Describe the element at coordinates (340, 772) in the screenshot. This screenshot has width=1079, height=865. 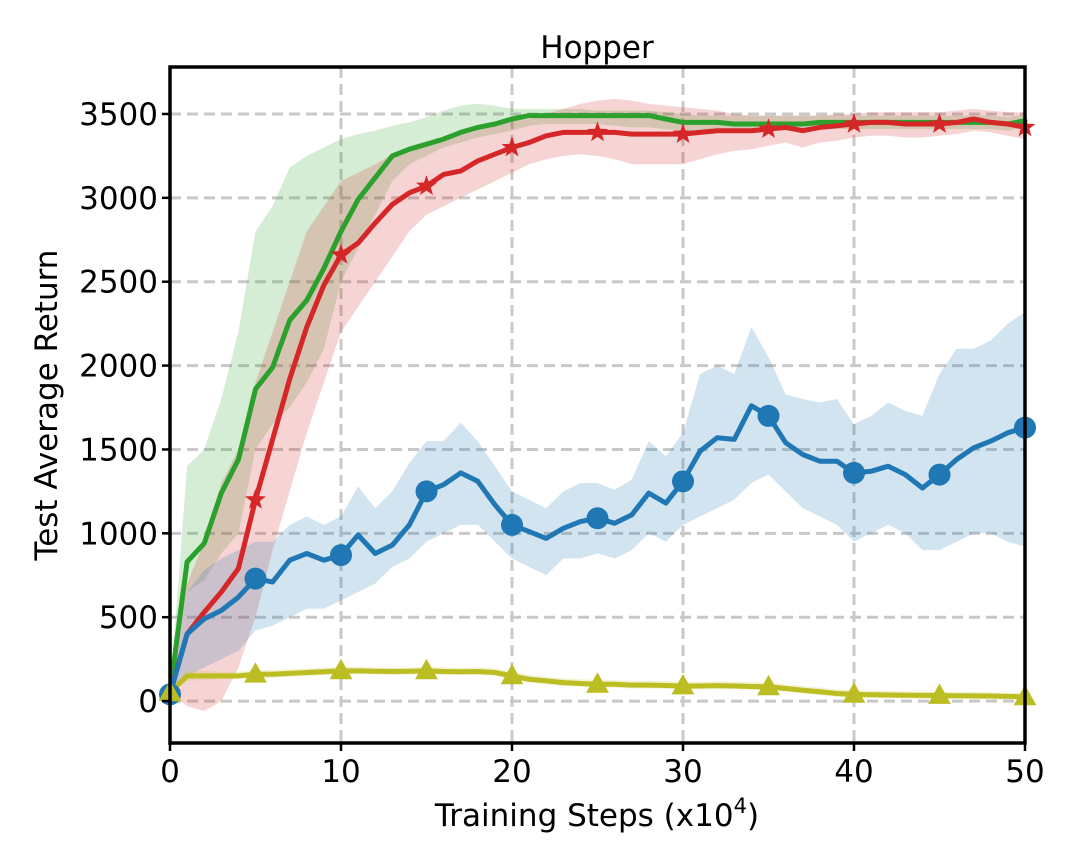
I see `x-tick-label: 10` at that location.